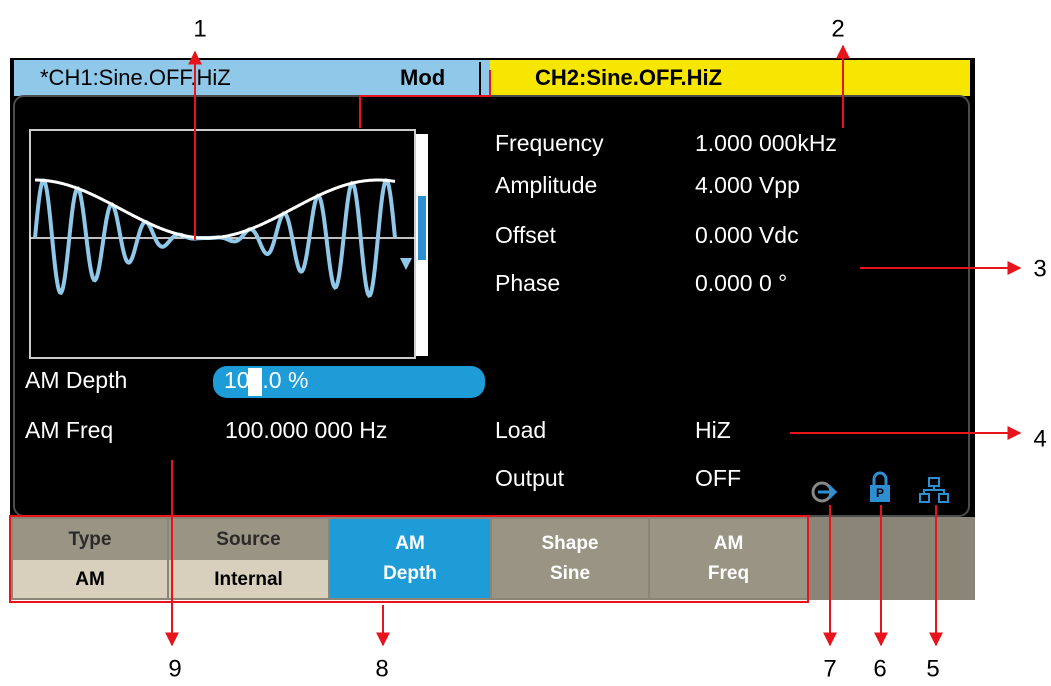 This screenshot has width=1051, height=686. I want to click on softkey-bottom: AM, so click(90, 579).